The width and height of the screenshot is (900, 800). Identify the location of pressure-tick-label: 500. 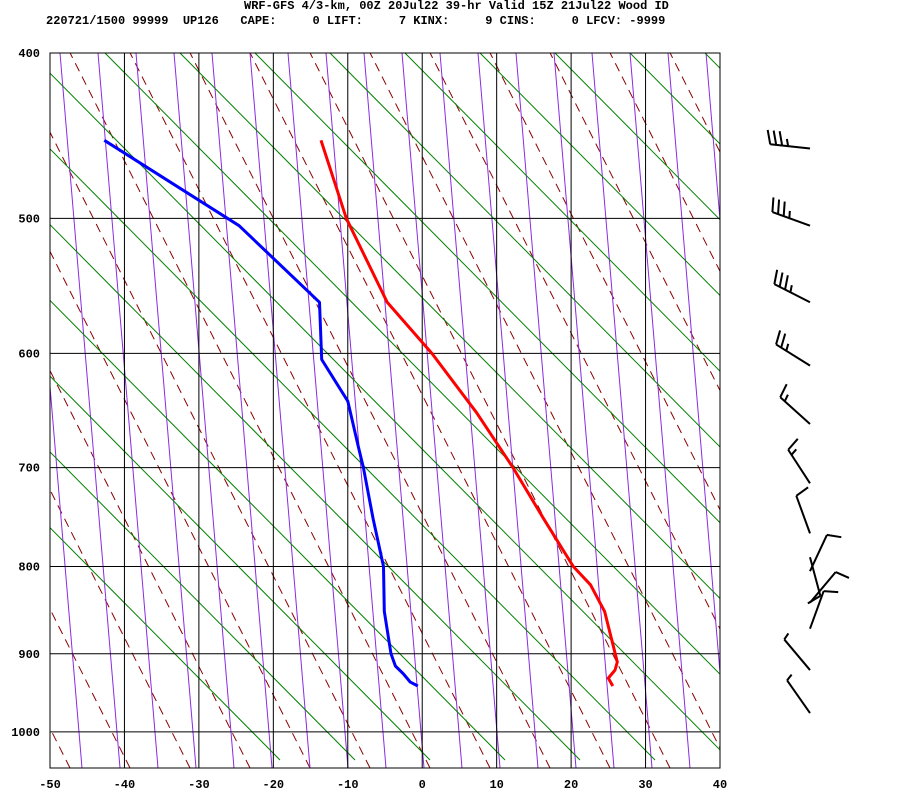
(29, 219).